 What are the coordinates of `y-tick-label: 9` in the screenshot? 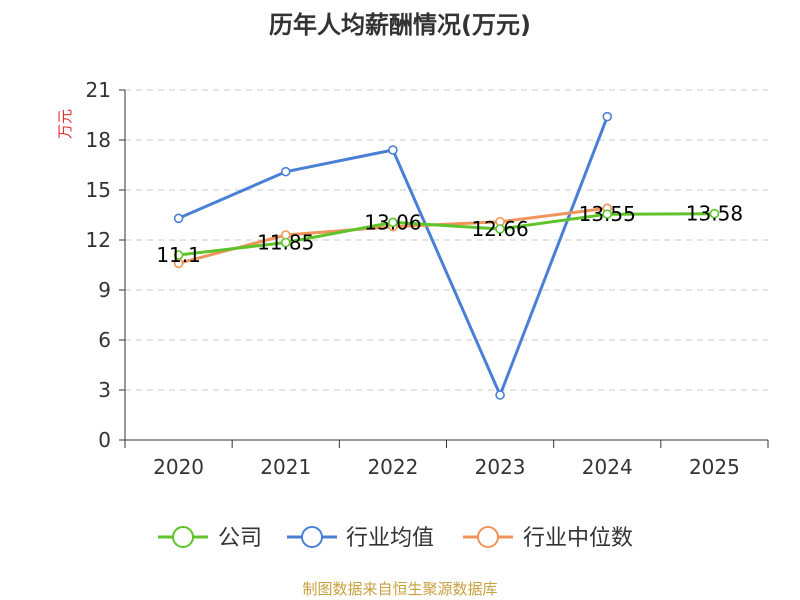 It's located at (104, 290).